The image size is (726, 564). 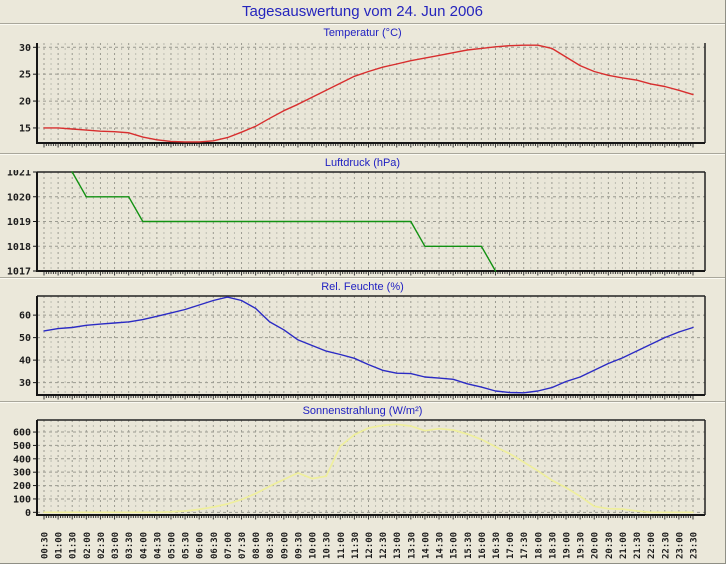 What do you see at coordinates (257, 545) in the screenshot?
I see `svg-text: 08:00` at bounding box center [257, 545].